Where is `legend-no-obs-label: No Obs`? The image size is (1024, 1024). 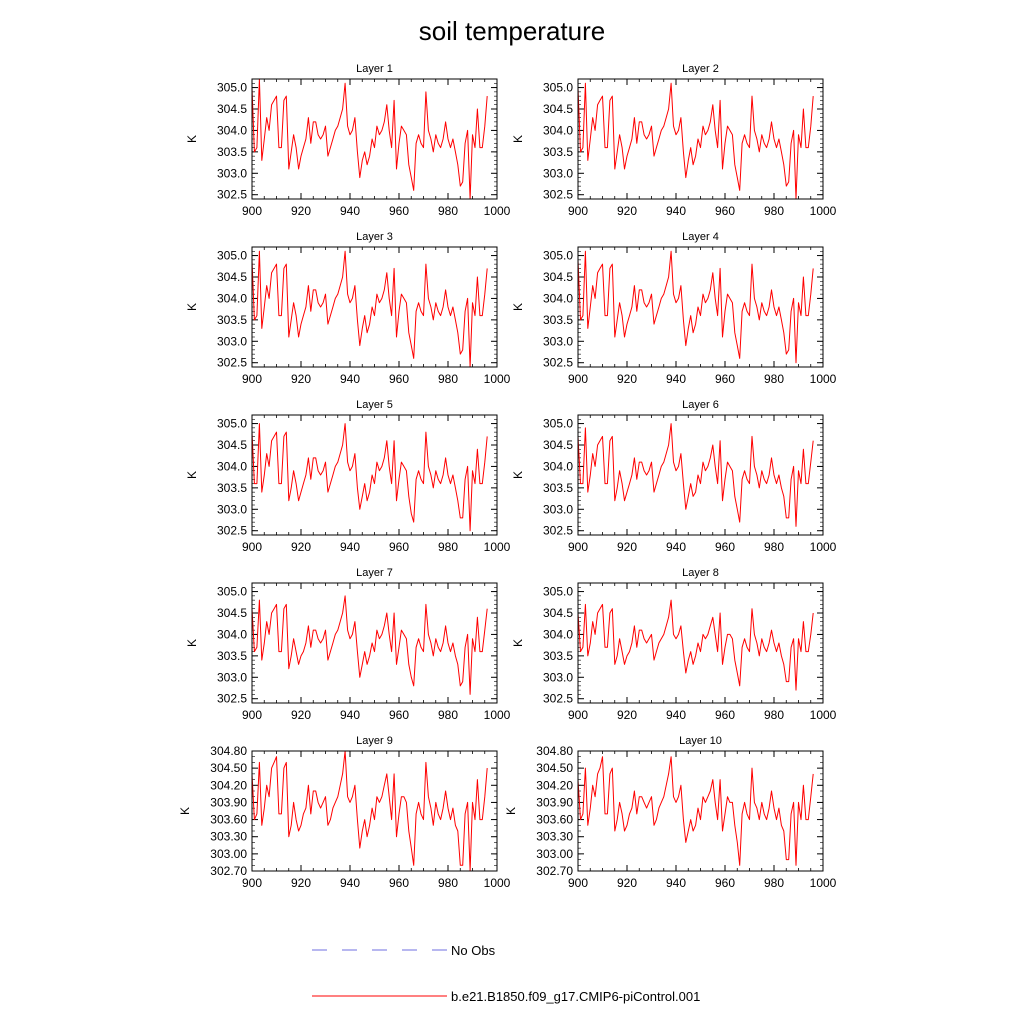 legend-no-obs-label: No Obs is located at coordinates (473, 950).